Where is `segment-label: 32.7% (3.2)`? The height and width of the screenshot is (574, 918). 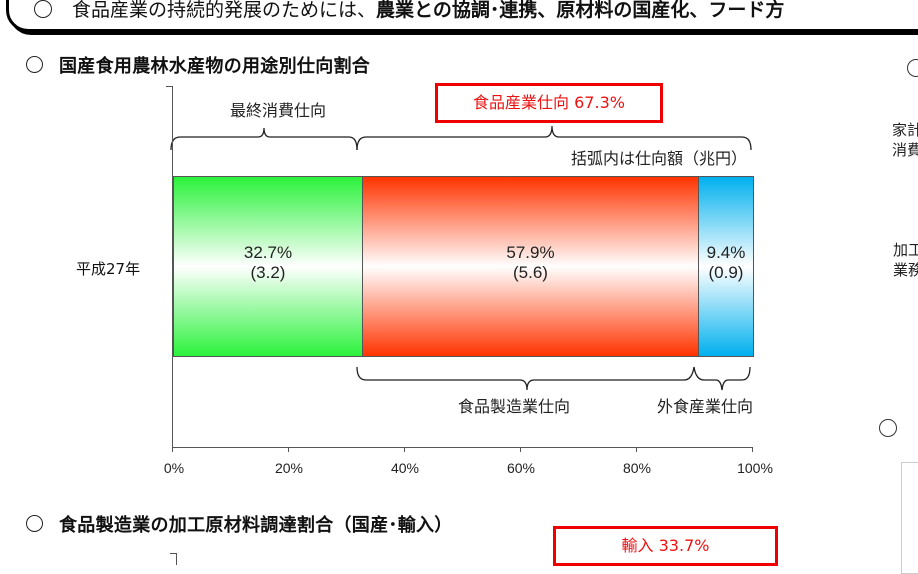
segment-label: 32.7% (3.2) is located at coordinates (268, 263).